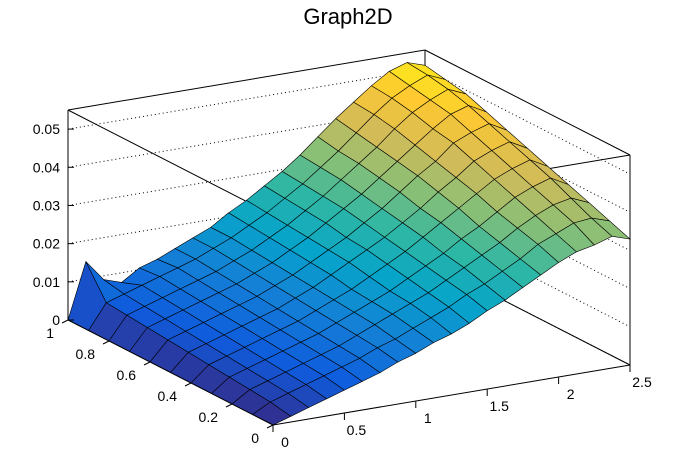  Describe the element at coordinates (499, 406) in the screenshot. I see `x-tick-label: 1.5` at that location.